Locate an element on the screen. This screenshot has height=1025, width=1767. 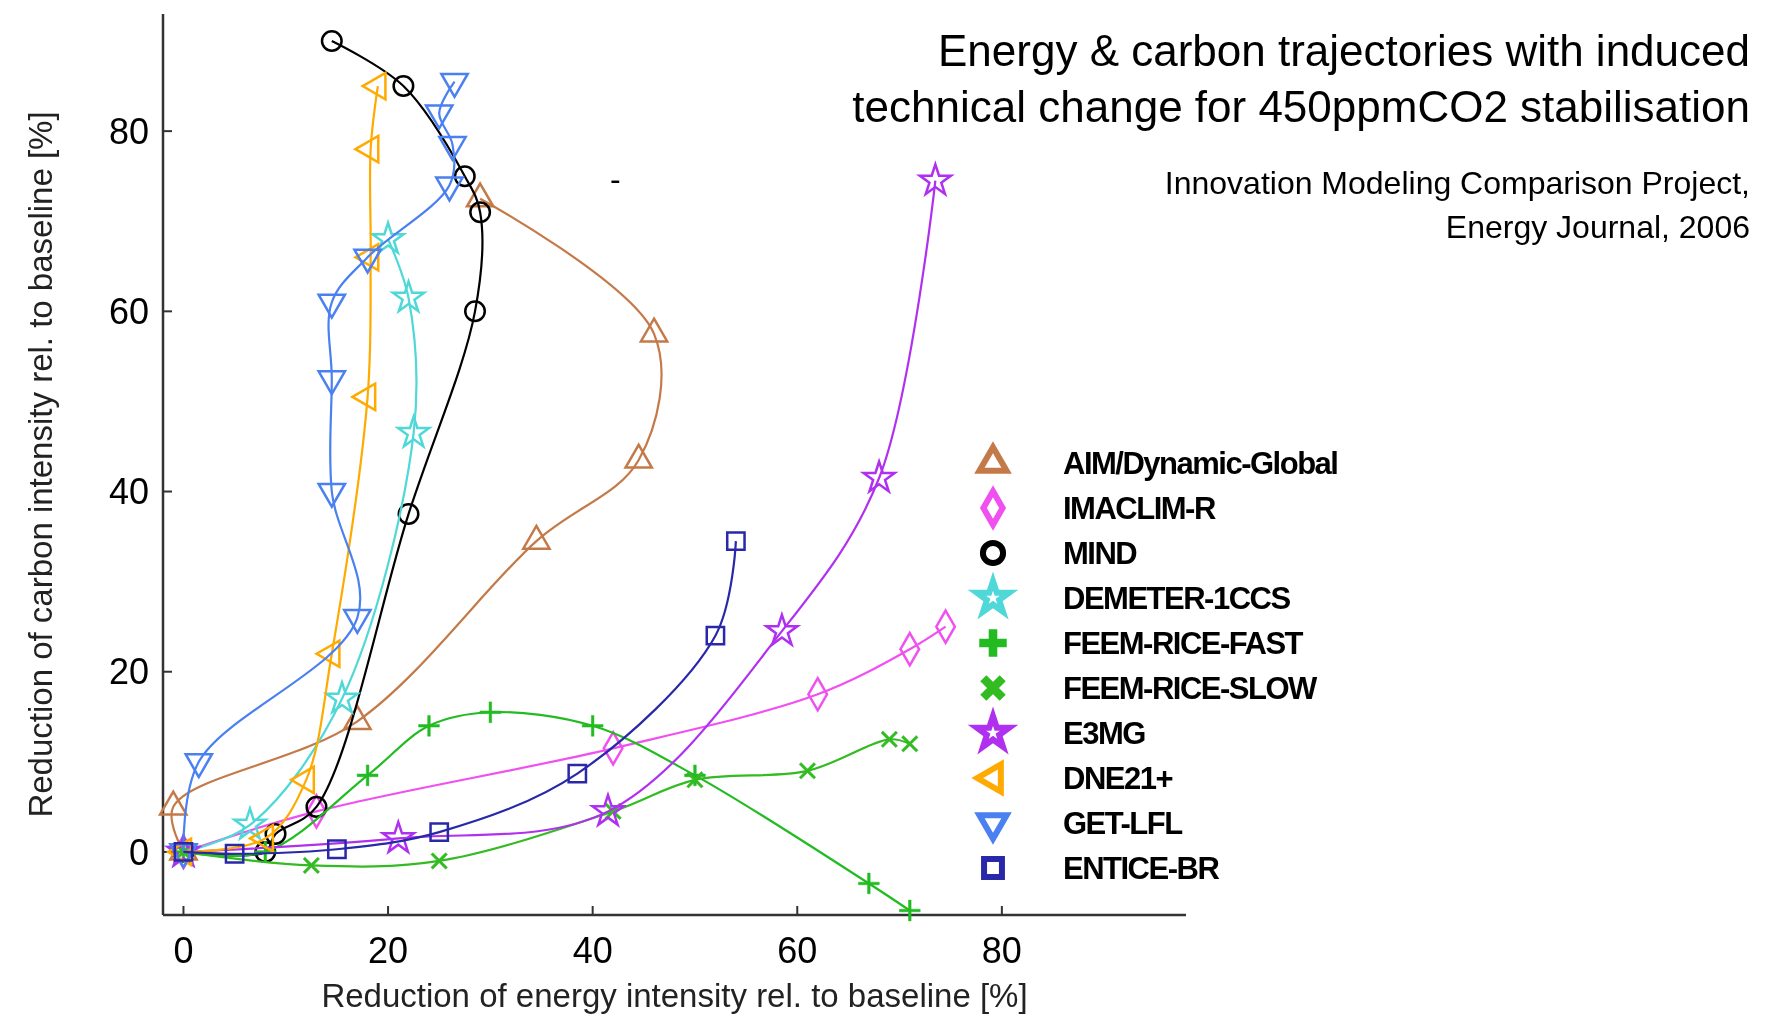
legend-label: ENTICE-BR is located at coordinates (1141, 868).